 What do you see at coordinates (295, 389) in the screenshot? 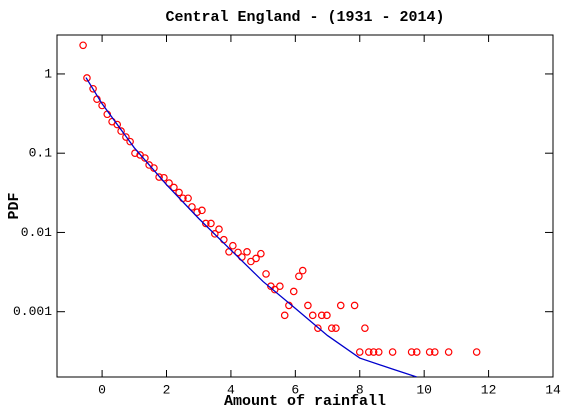
I see `x-tick-label: 6` at bounding box center [295, 389].